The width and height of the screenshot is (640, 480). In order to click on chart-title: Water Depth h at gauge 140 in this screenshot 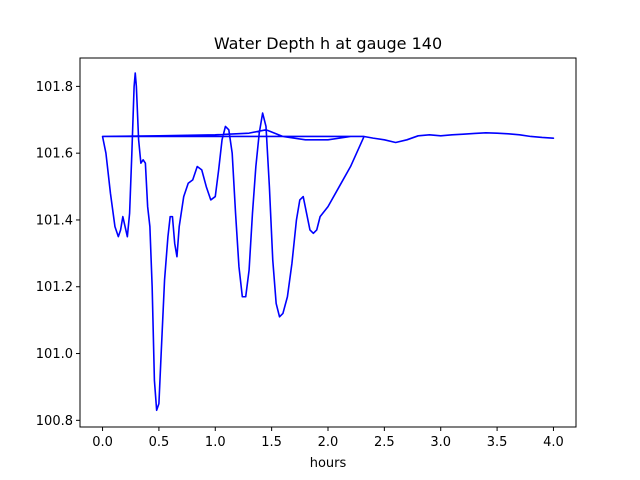, I will do `click(328, 43)`.